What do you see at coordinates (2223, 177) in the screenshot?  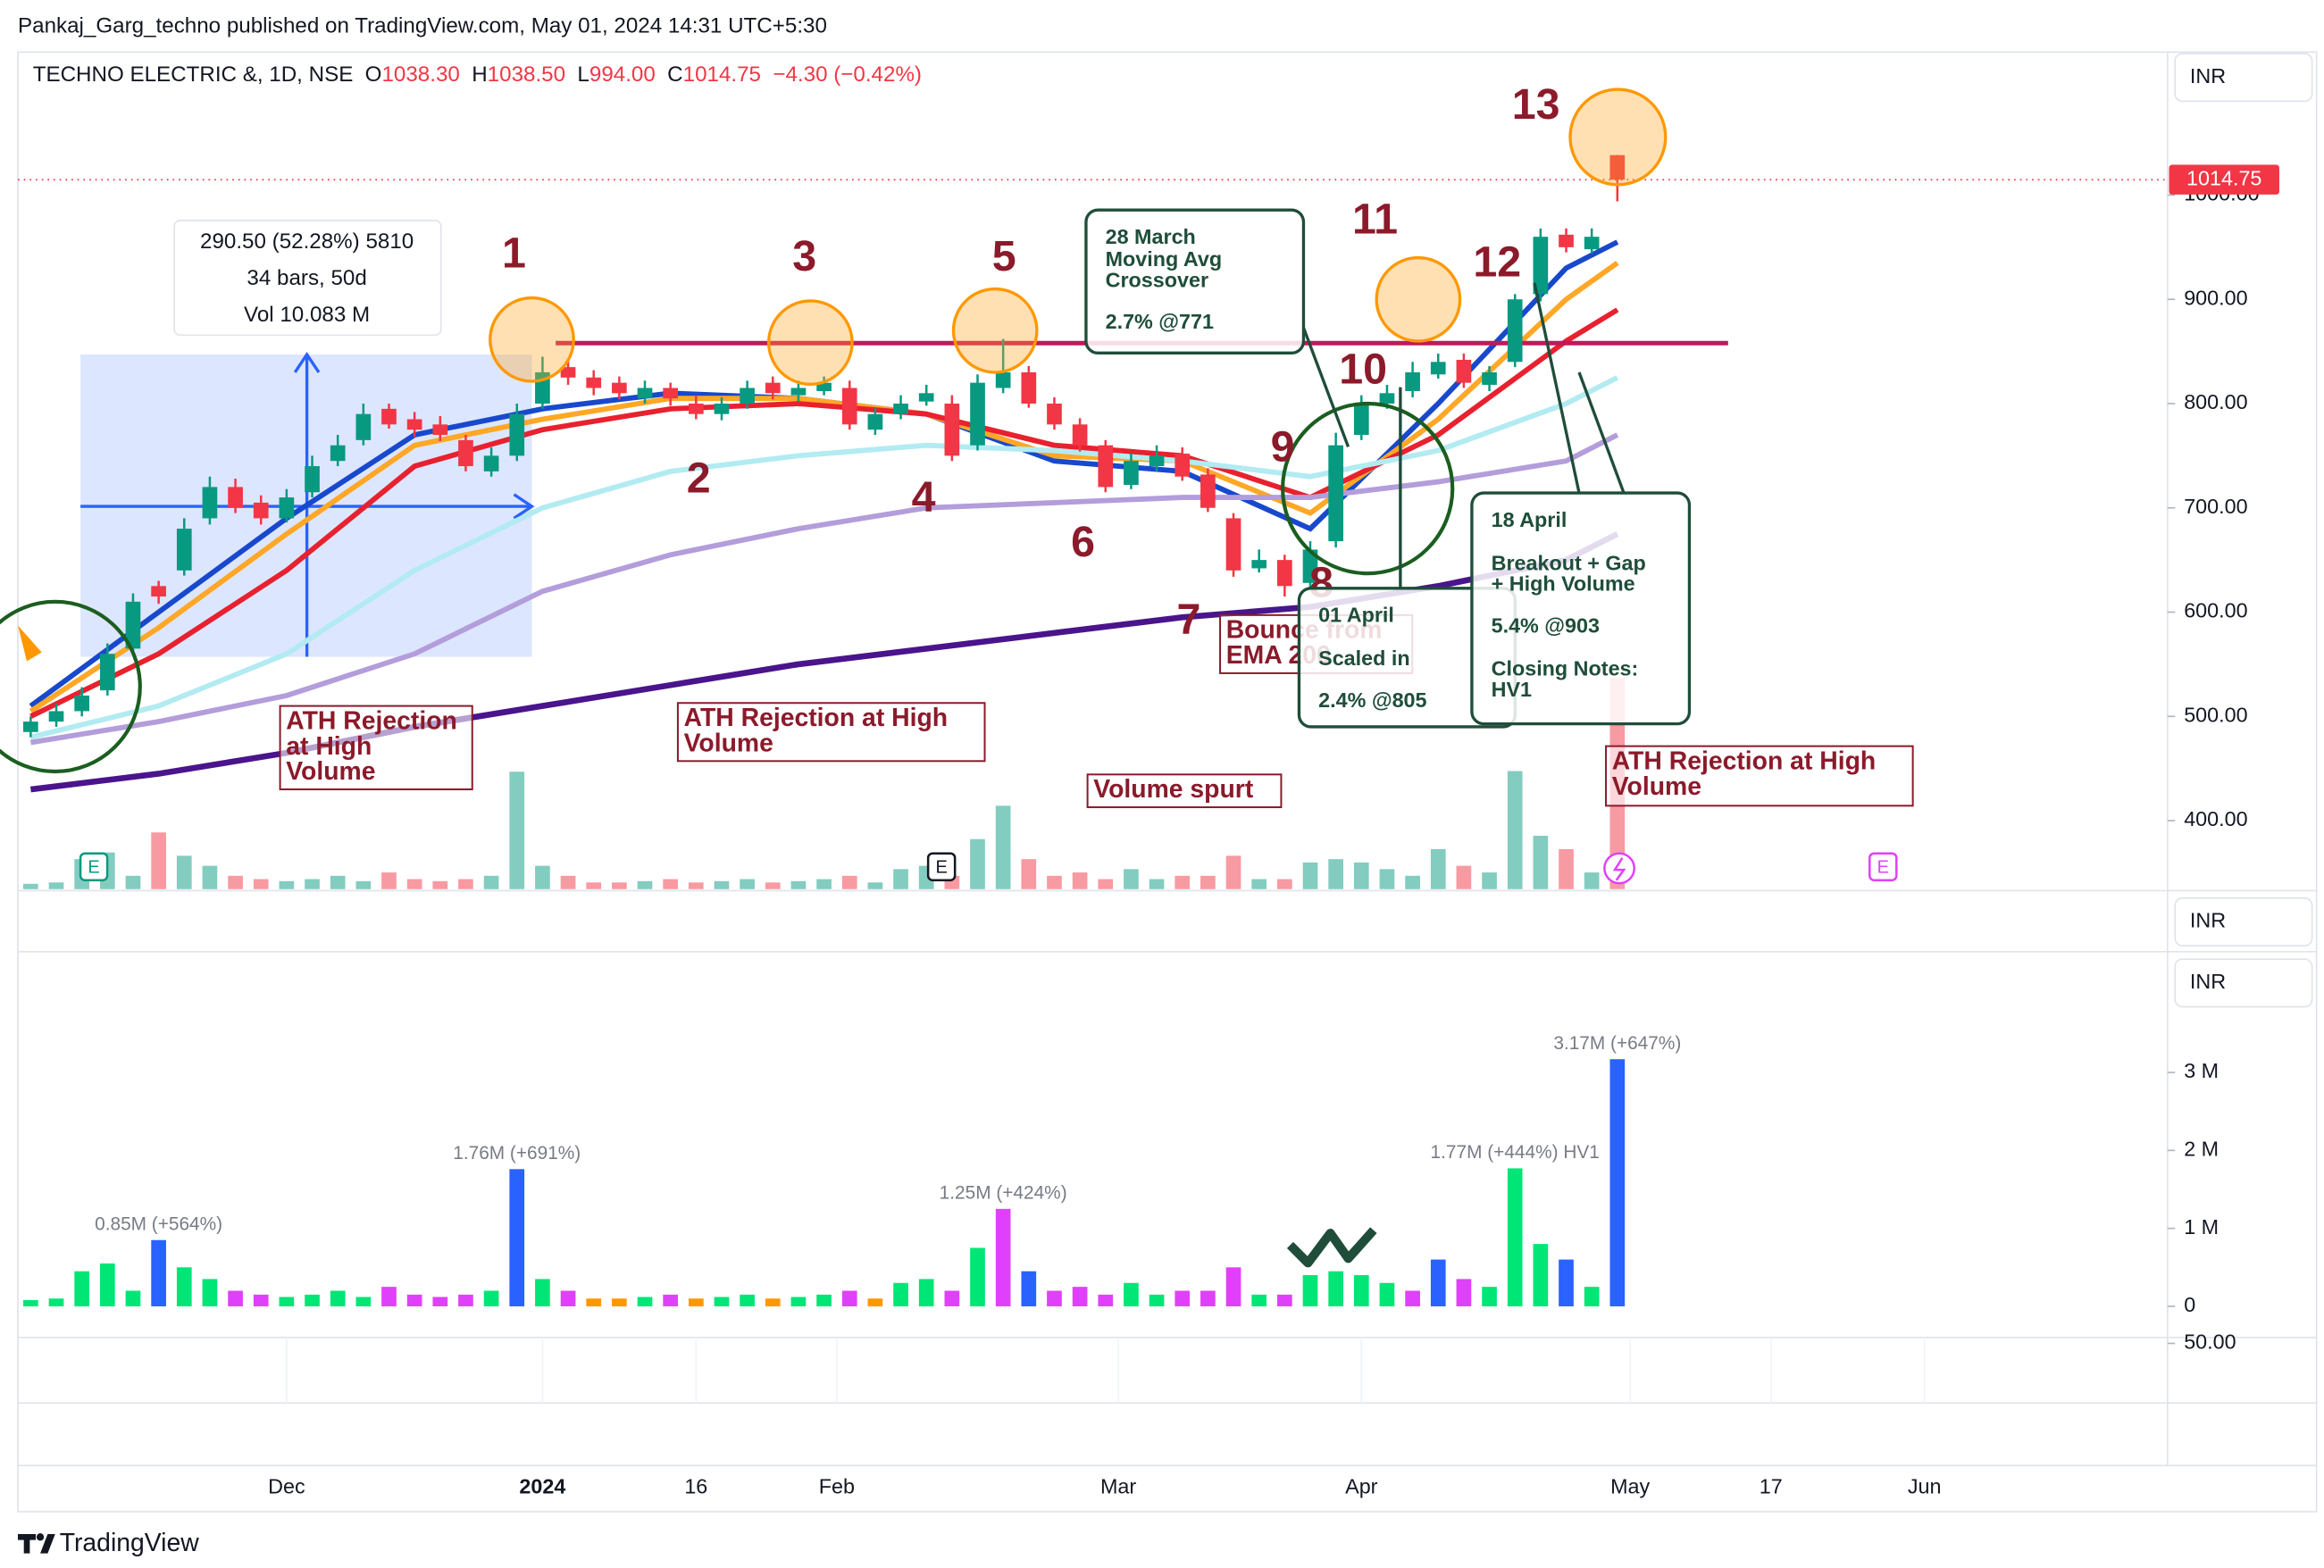 I see `last-price-label: 1014.75` at bounding box center [2223, 177].